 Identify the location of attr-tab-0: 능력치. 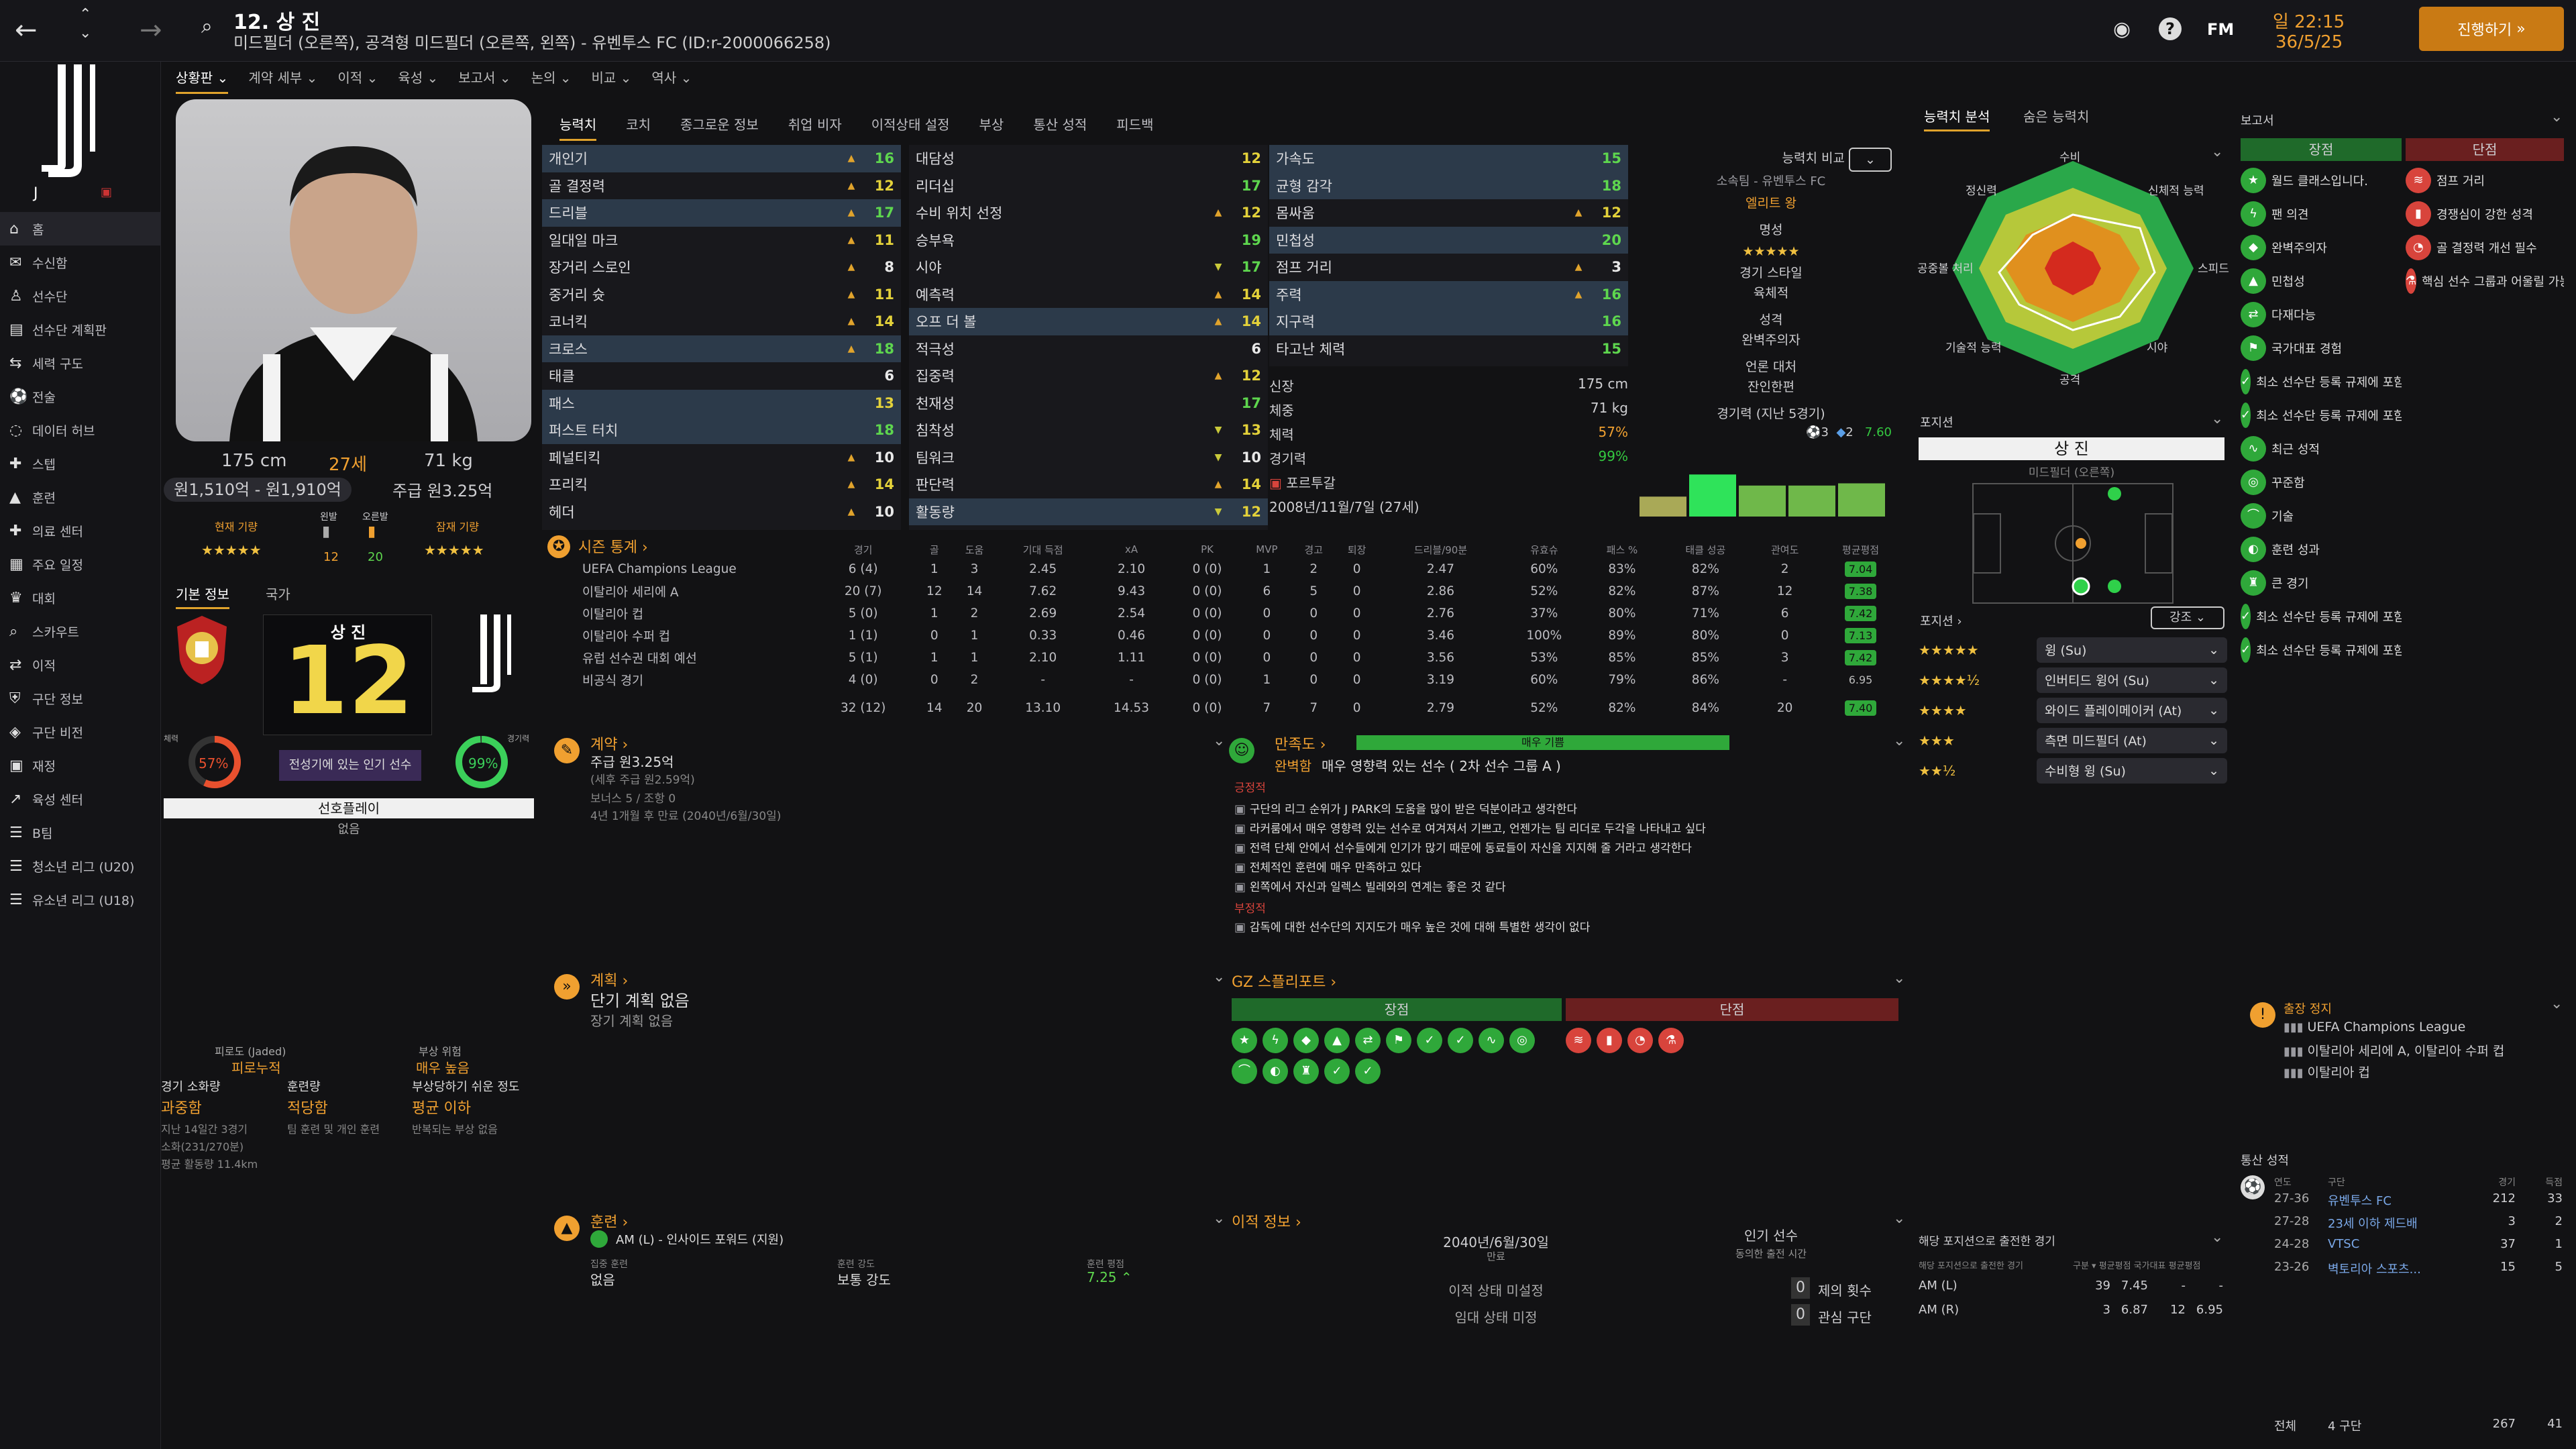
(578, 127).